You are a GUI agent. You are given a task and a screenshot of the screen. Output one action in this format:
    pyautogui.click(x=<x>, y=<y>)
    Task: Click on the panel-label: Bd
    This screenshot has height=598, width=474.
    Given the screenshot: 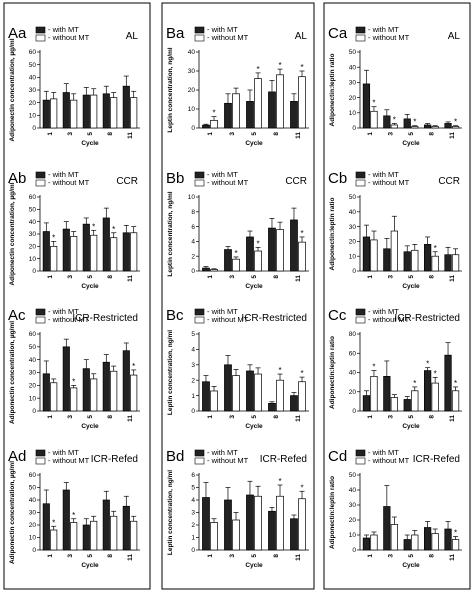 What is the action you would take?
    pyautogui.click(x=175, y=456)
    